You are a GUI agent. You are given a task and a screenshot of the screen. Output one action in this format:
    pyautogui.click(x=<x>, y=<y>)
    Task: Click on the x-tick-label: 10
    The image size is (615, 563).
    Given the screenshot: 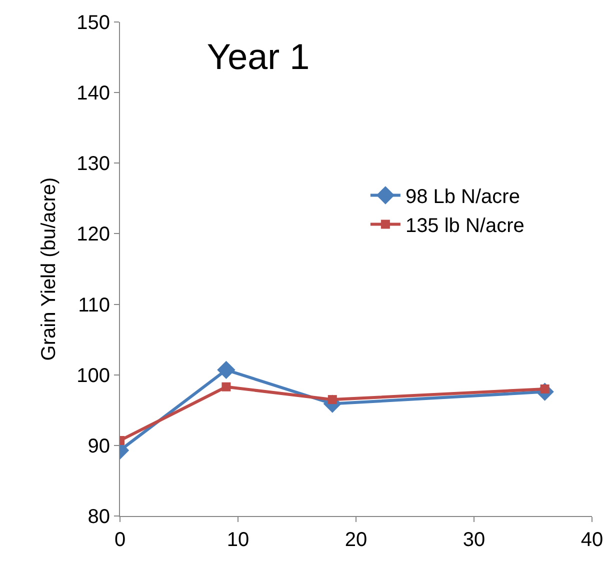 What is the action you would take?
    pyautogui.click(x=238, y=540)
    